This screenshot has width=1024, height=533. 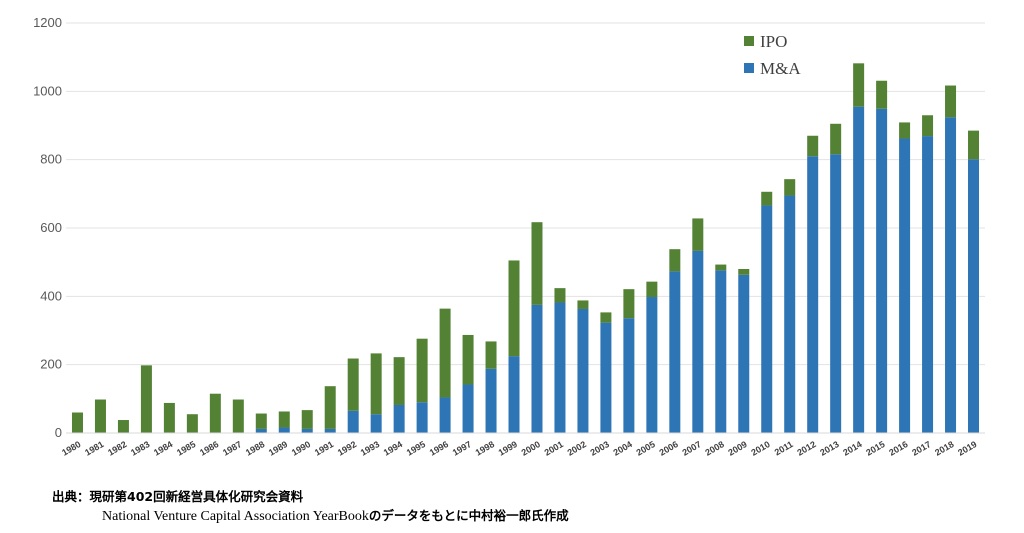 What do you see at coordinates (951, 101) in the screenshot?
I see `bar-ipo-2018` at bounding box center [951, 101].